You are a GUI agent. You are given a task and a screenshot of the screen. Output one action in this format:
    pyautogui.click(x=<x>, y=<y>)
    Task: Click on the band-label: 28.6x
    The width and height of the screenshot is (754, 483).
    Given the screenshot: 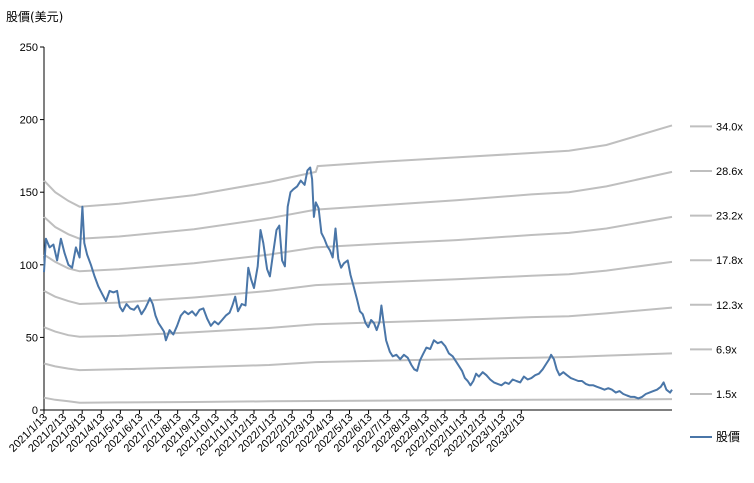 What is the action you would take?
    pyautogui.click(x=729, y=172)
    